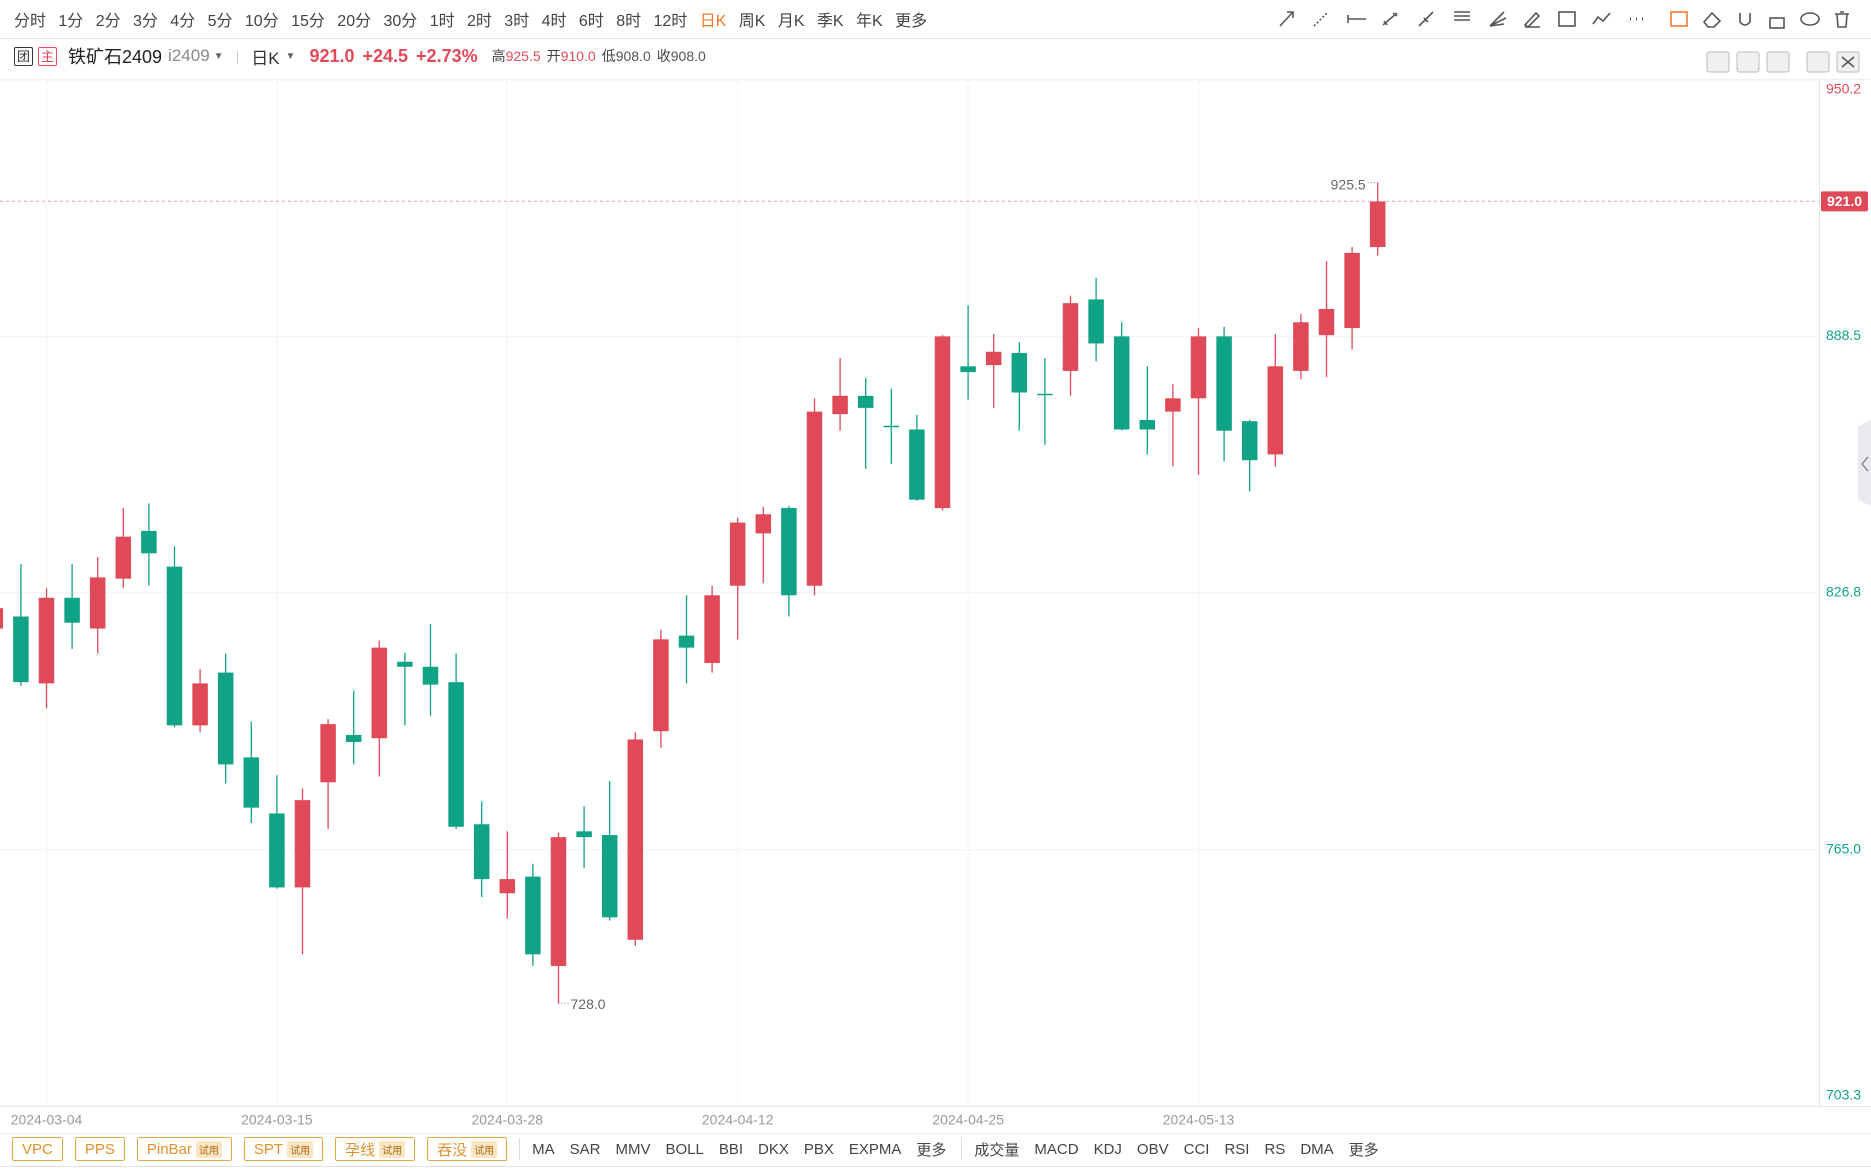  Describe the element at coordinates (1864, 463) in the screenshot. I see `side-tab` at that location.